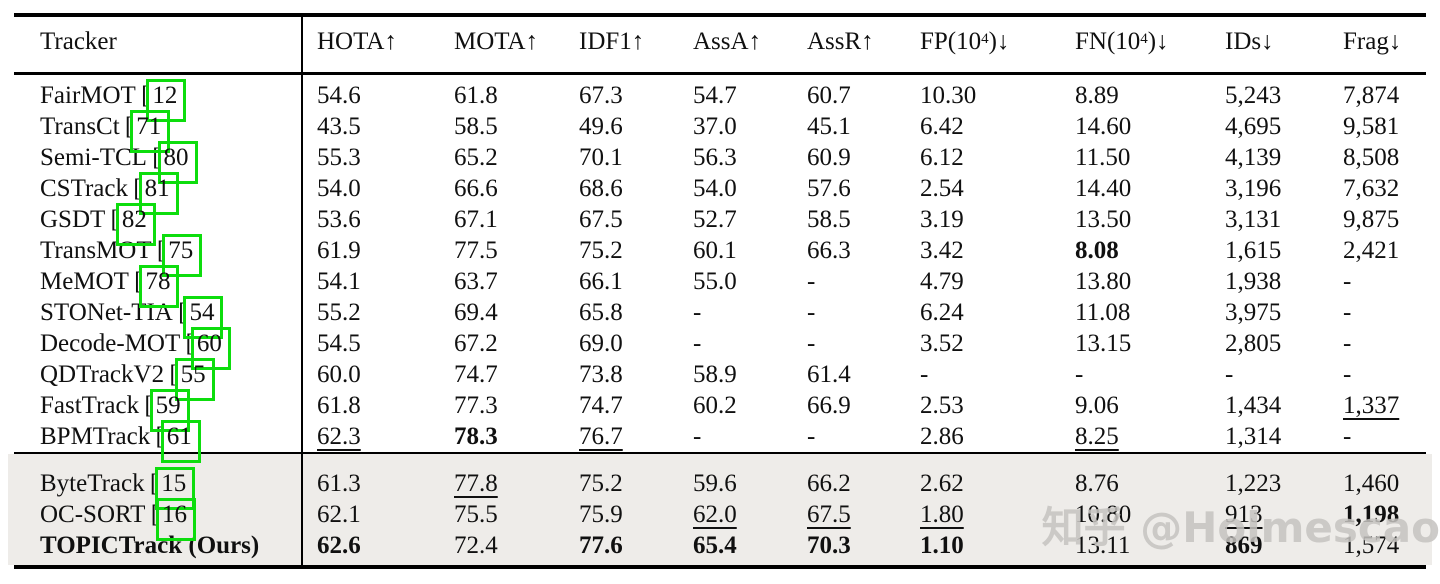  I want to click on metric-cell: 4,139, so click(1253, 157).